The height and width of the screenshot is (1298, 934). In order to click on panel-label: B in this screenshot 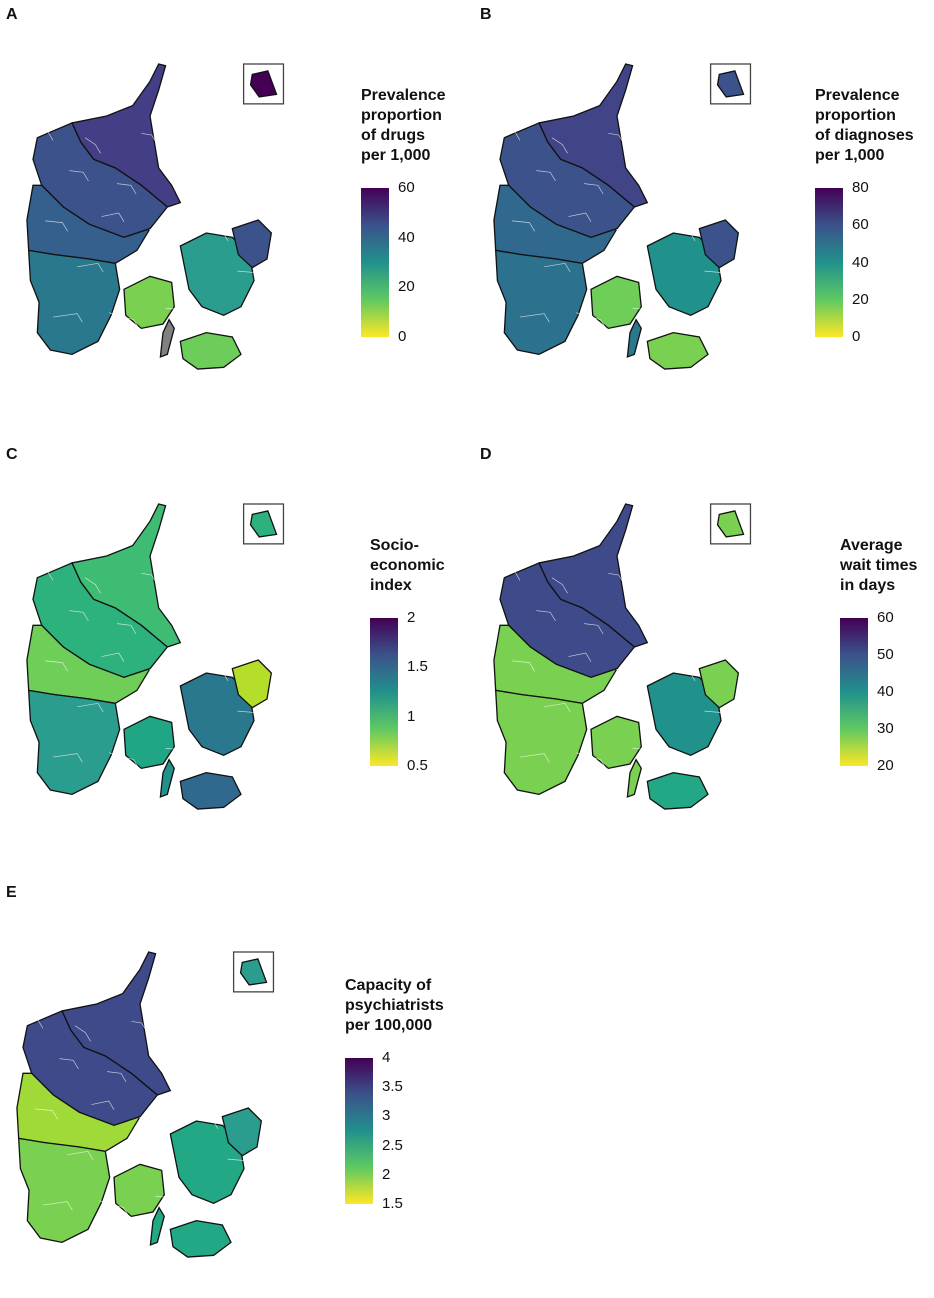, I will do `click(486, 14)`.